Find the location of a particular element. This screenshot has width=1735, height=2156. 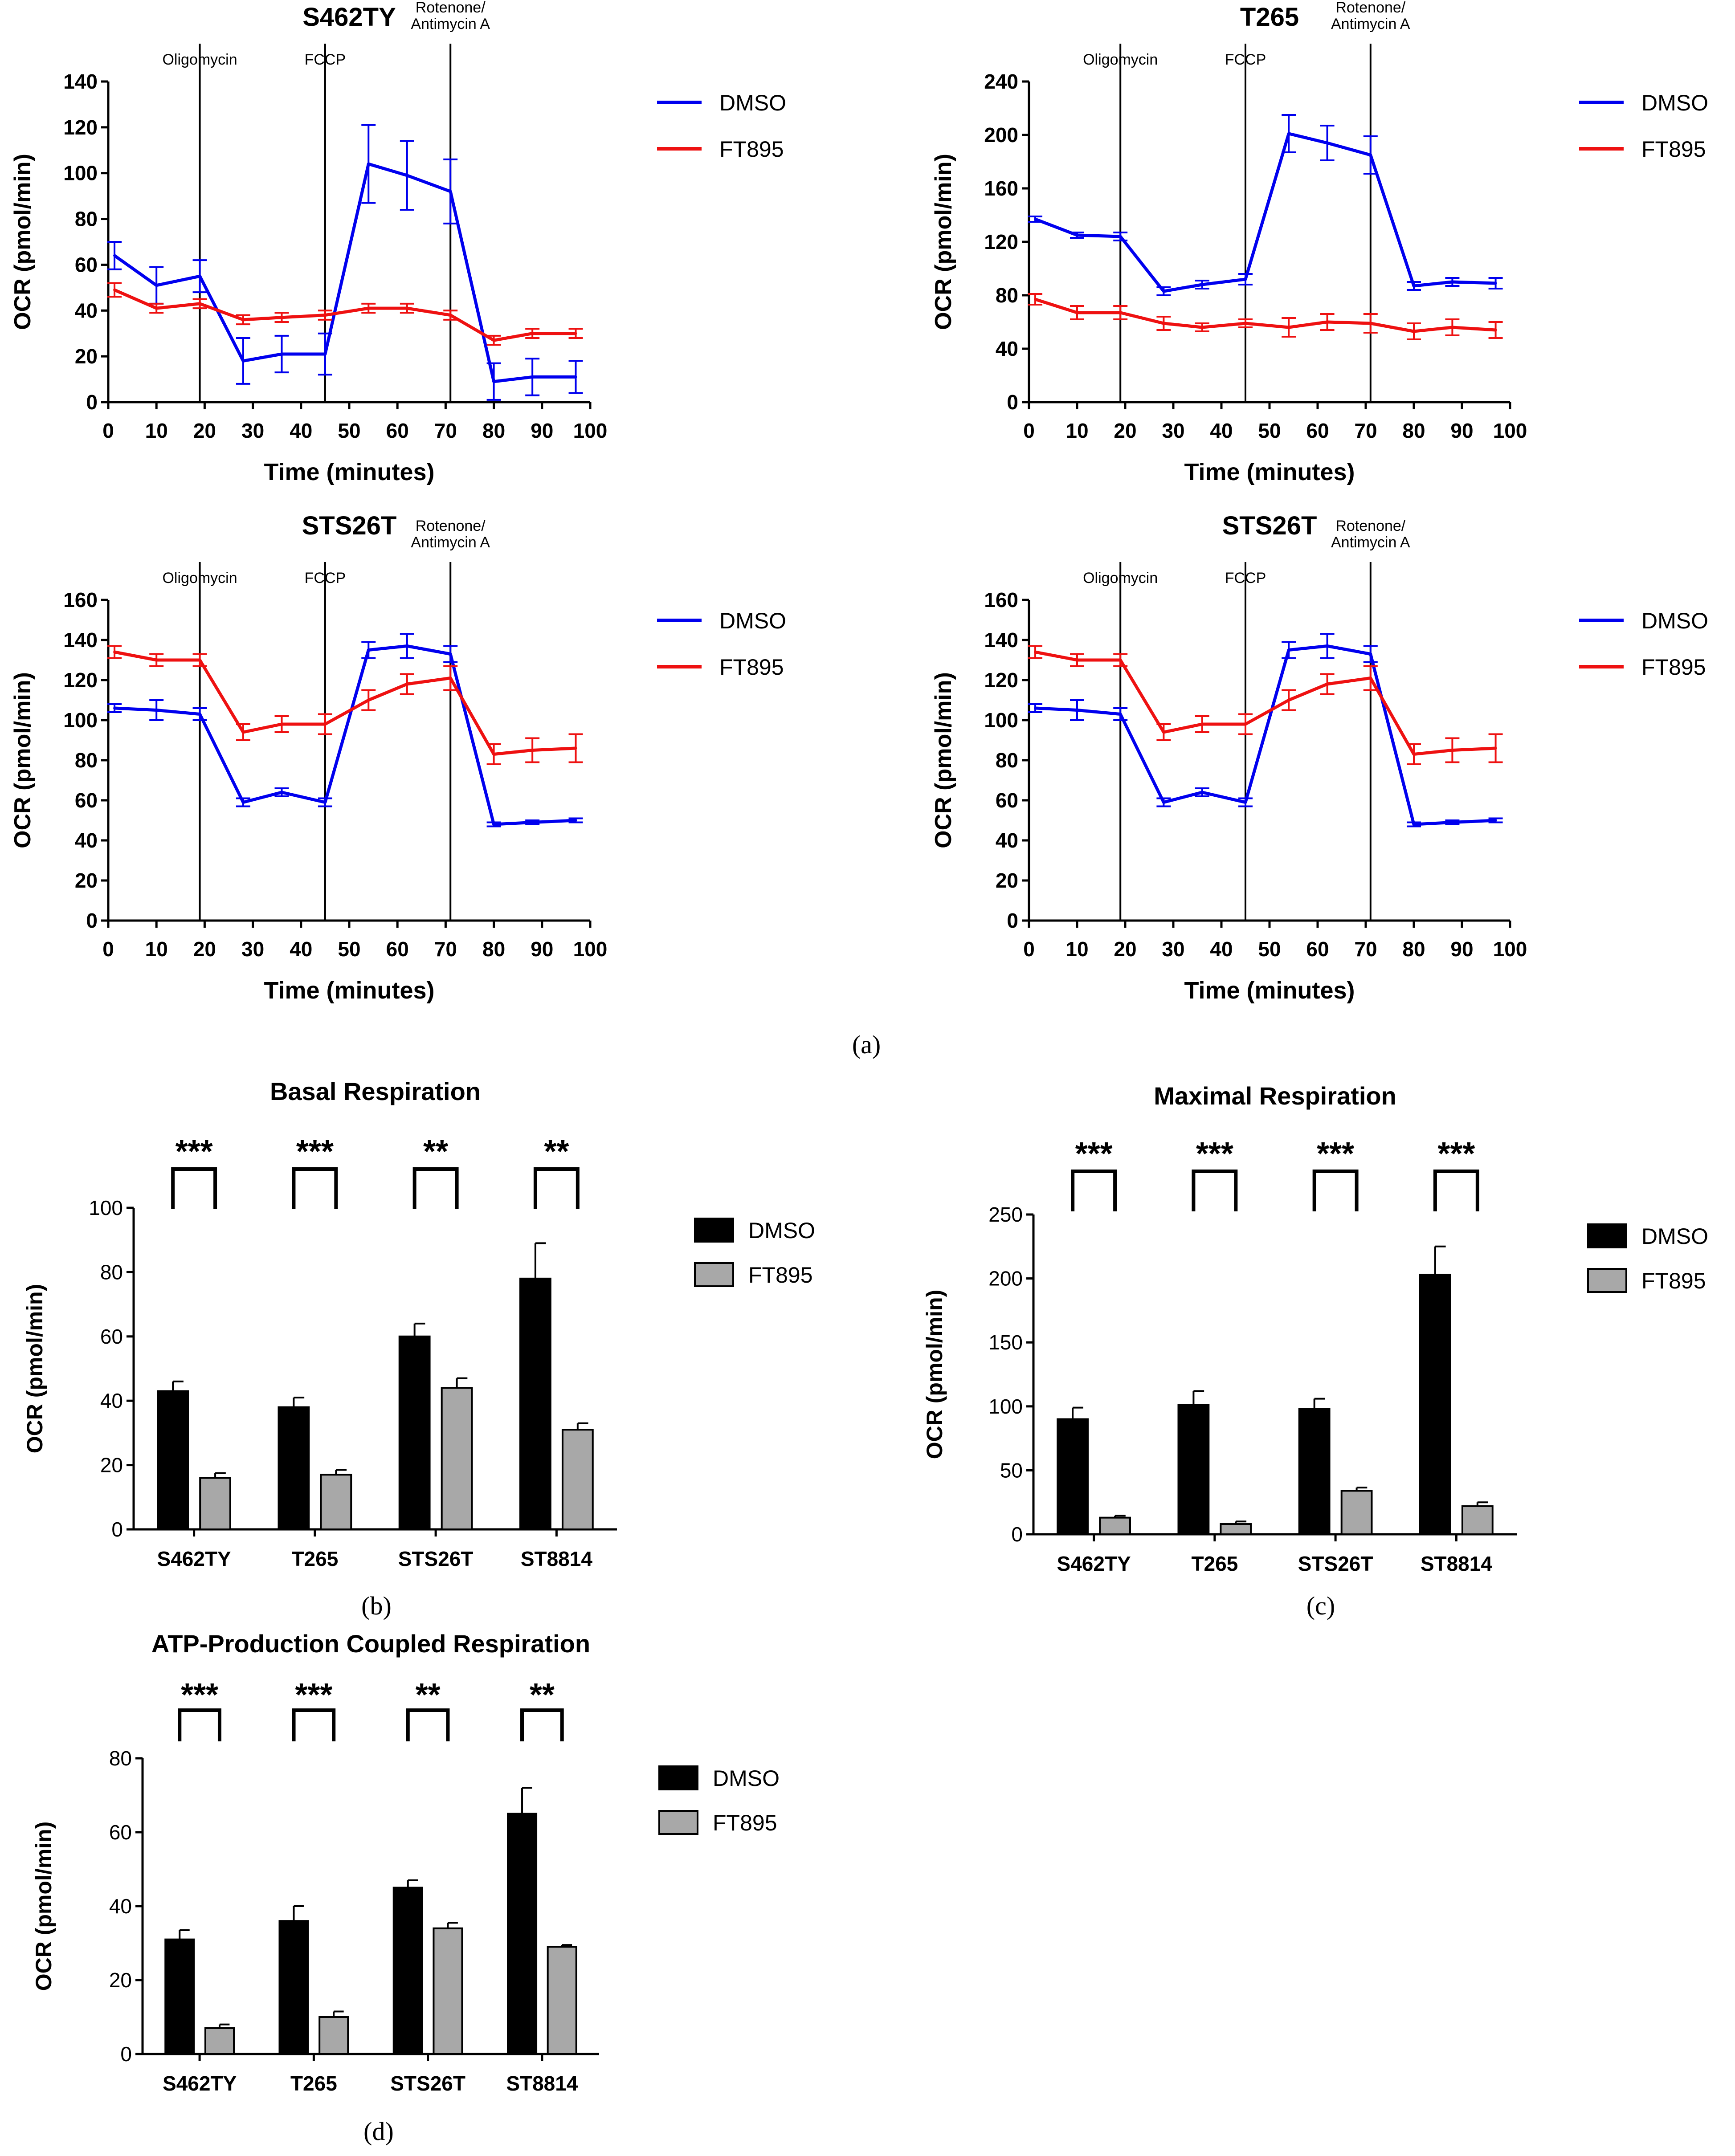

x-tick-label: 0 is located at coordinates (108, 949).